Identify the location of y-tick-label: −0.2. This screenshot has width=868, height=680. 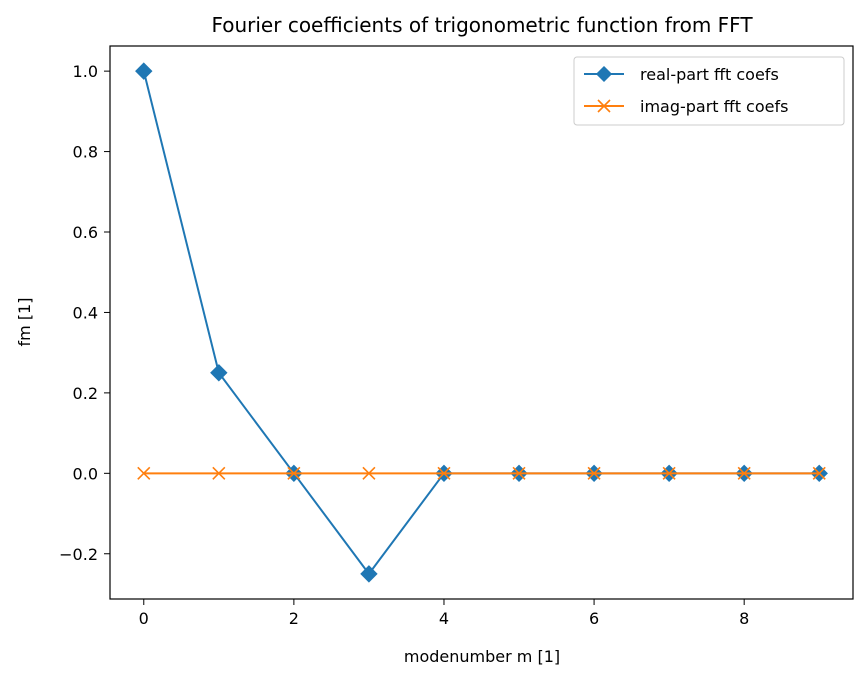
(78, 554).